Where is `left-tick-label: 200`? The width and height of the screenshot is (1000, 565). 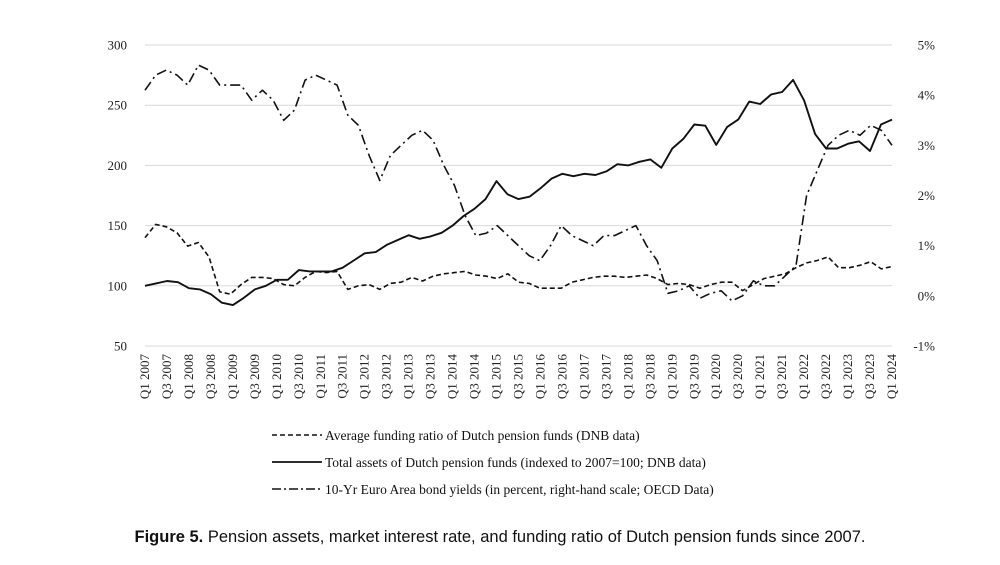
left-tick-label: 200 is located at coordinates (118, 165).